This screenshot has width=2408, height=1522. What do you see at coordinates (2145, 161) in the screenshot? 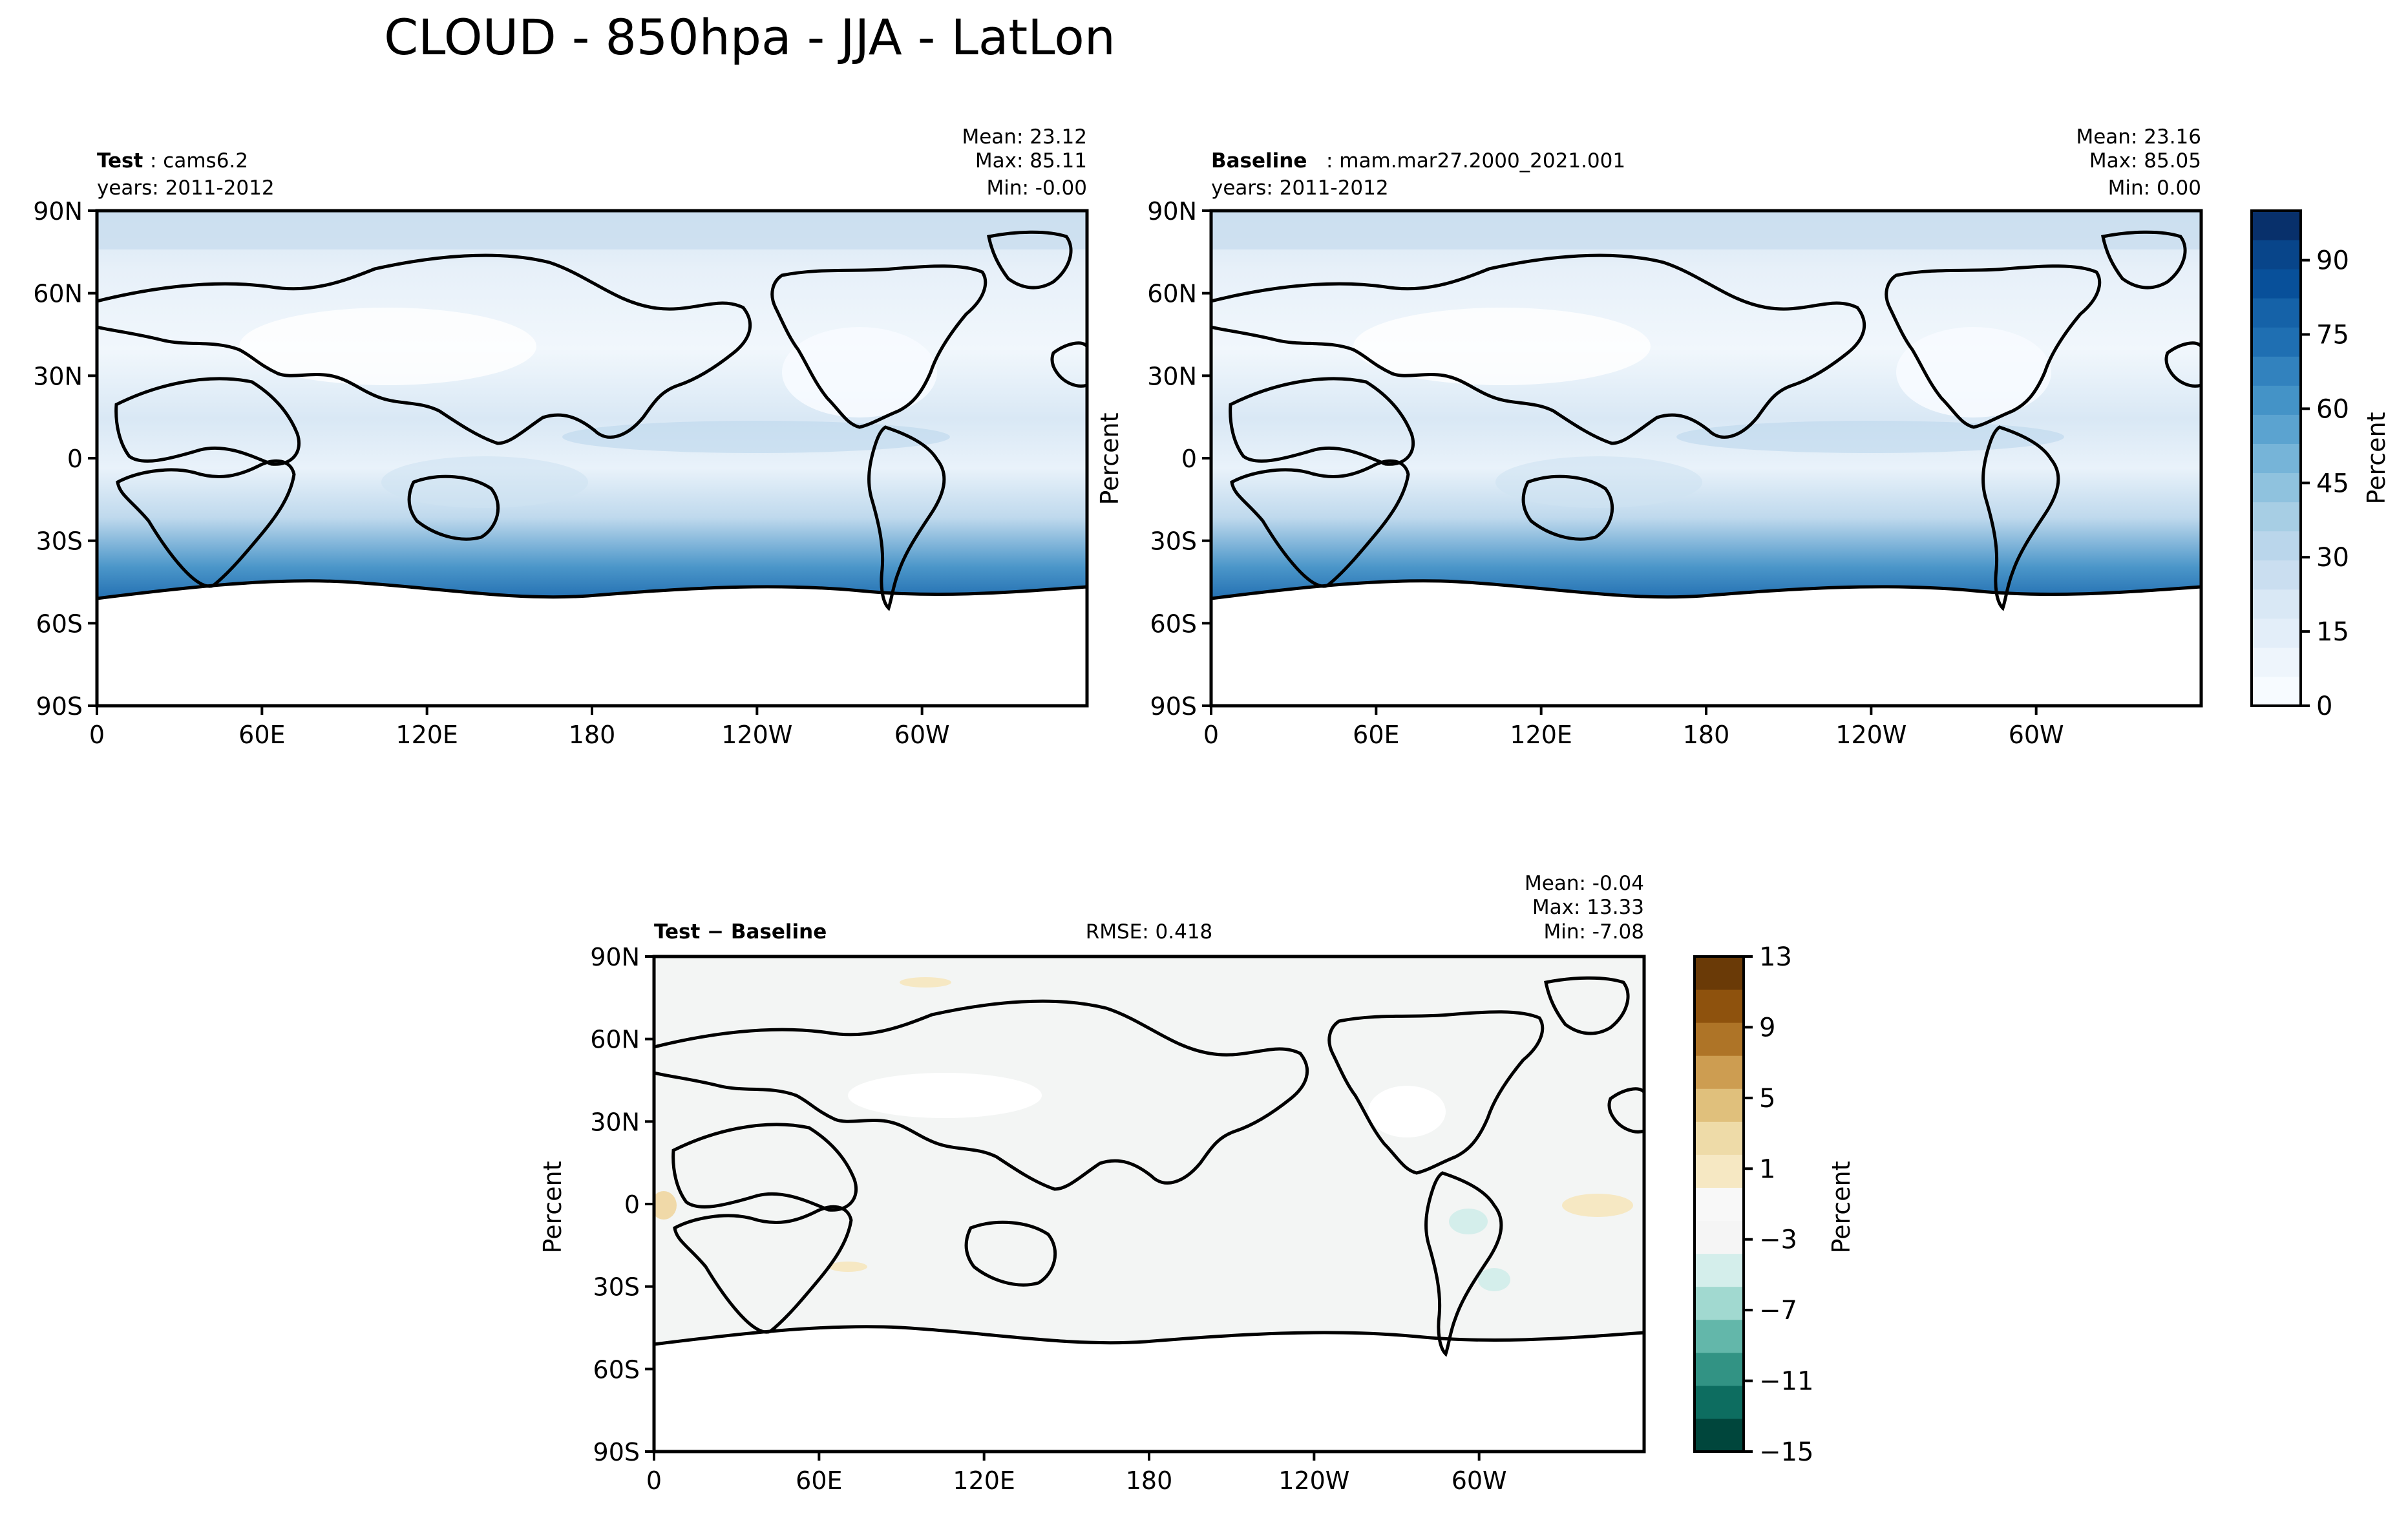
I see `baseline-max: Max: 85.05` at bounding box center [2145, 161].